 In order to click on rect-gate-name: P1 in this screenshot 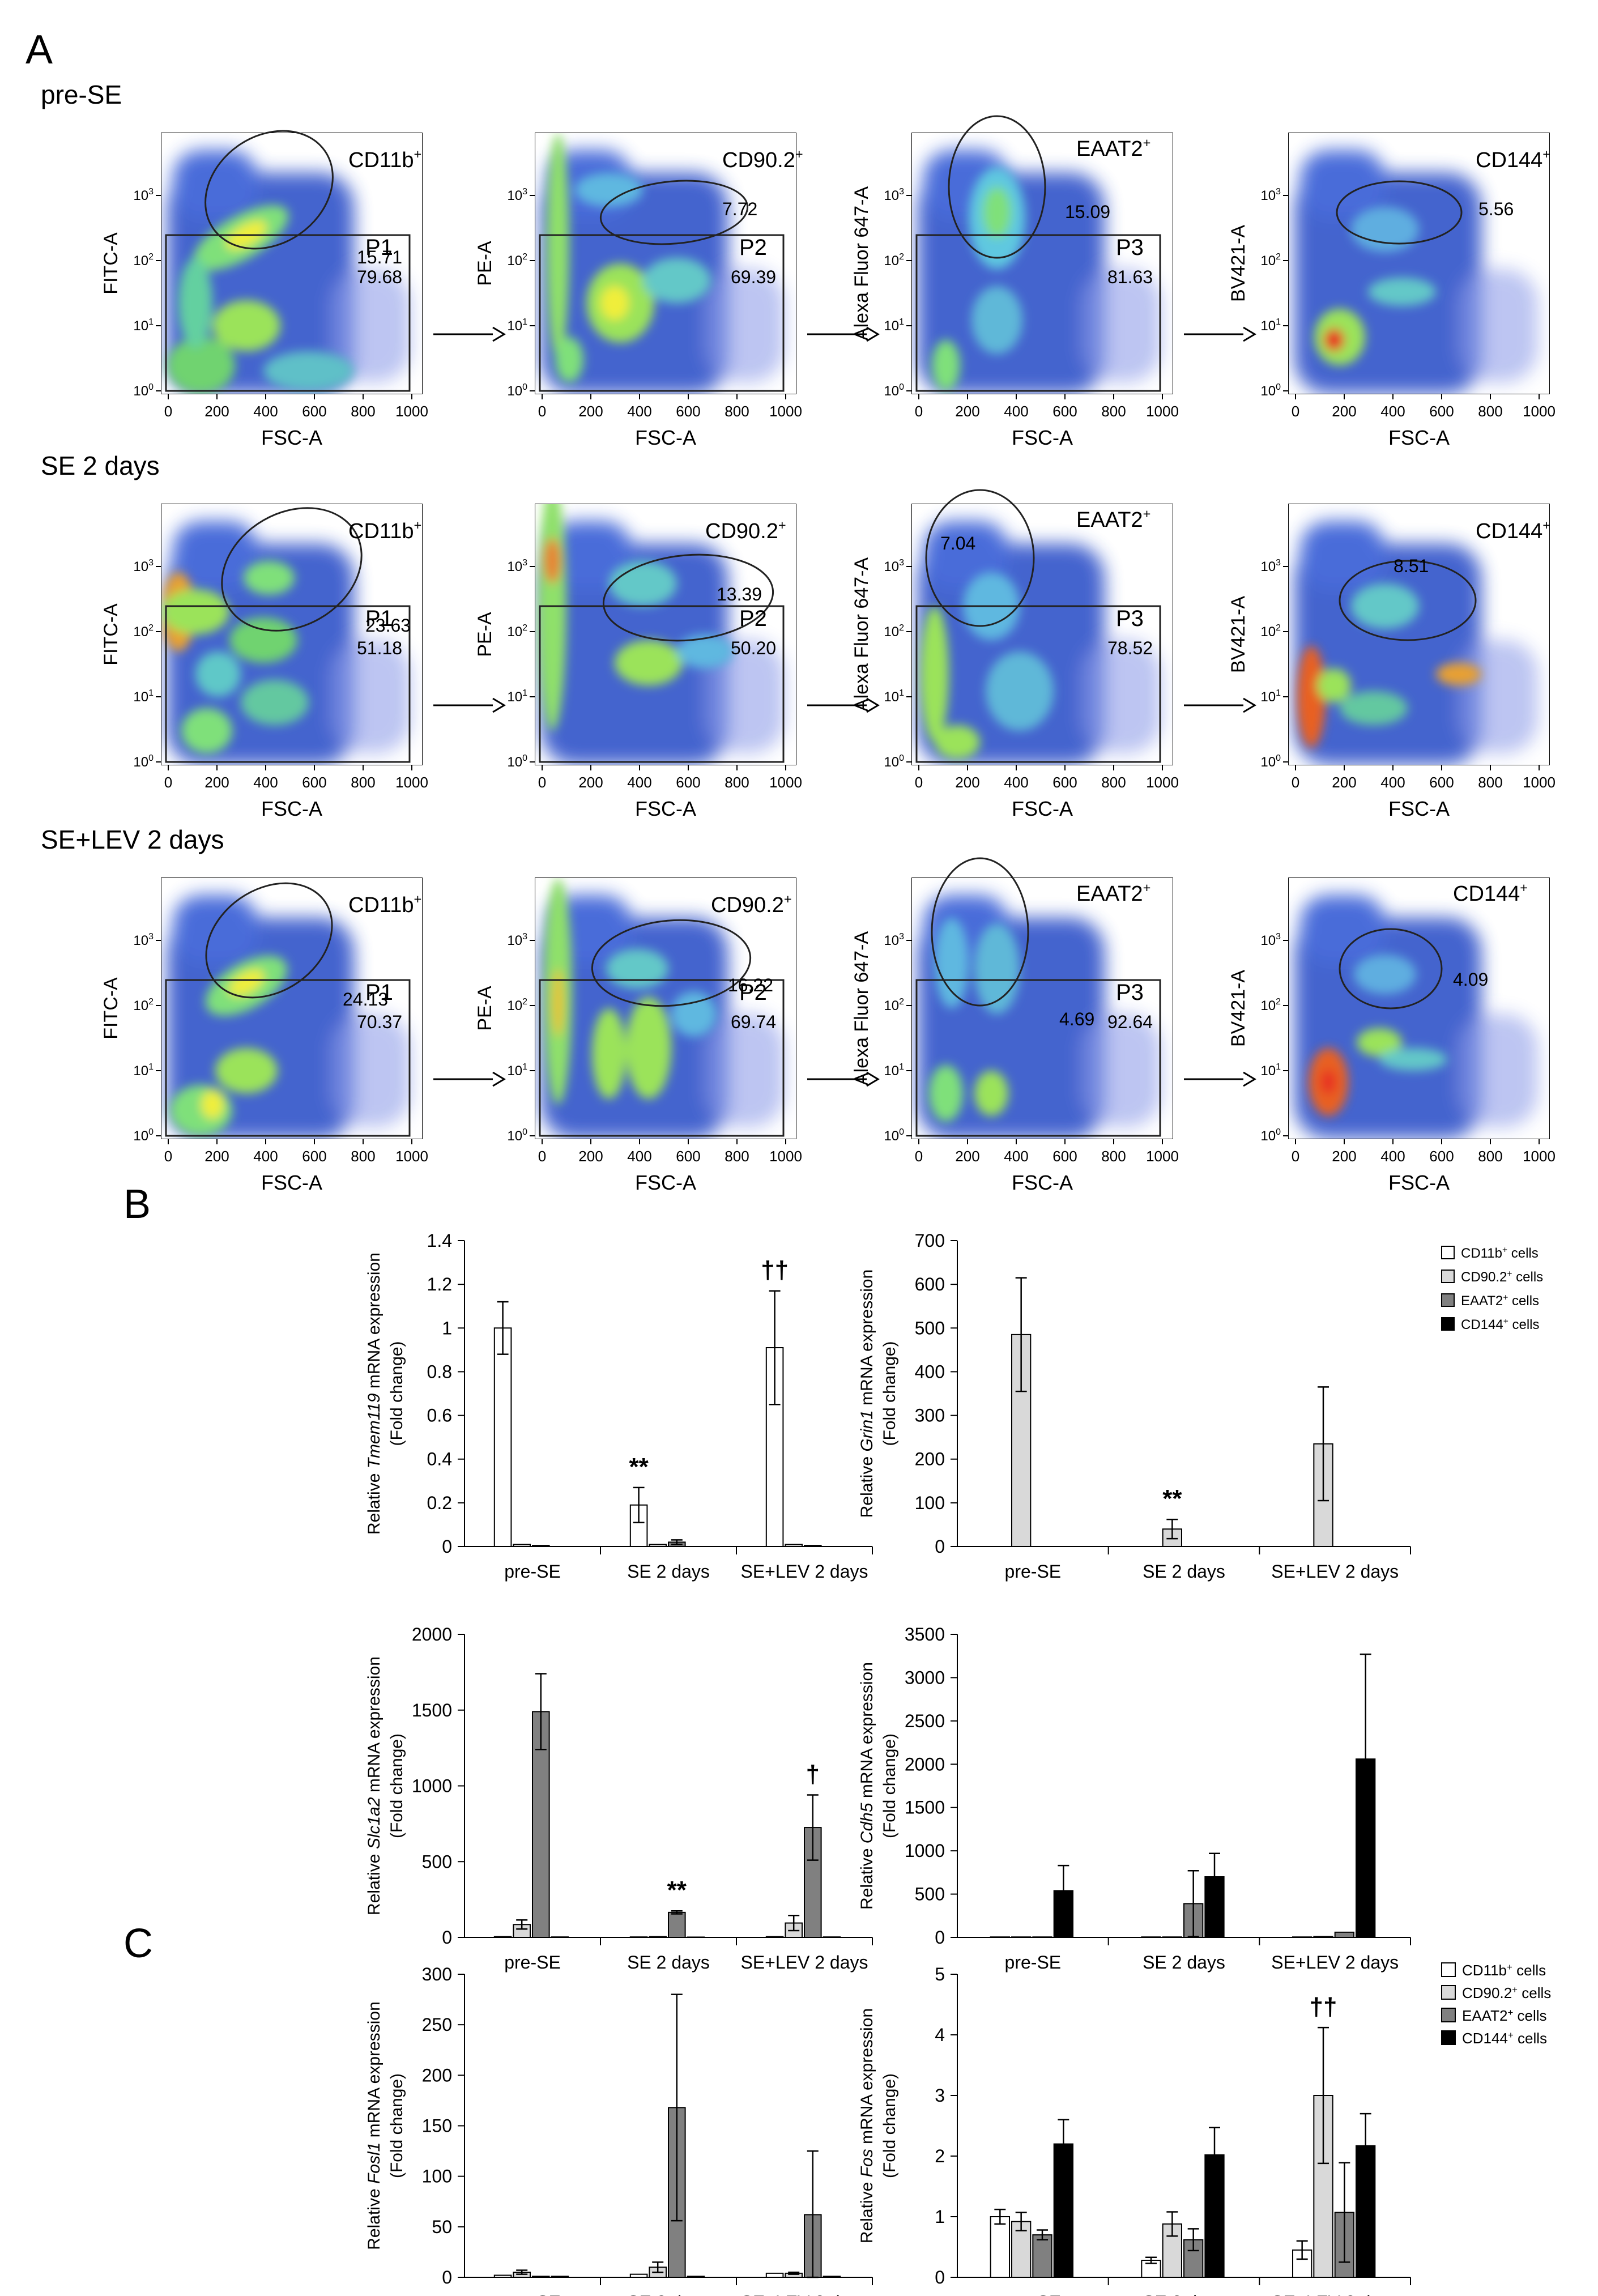, I will do `click(379, 247)`.